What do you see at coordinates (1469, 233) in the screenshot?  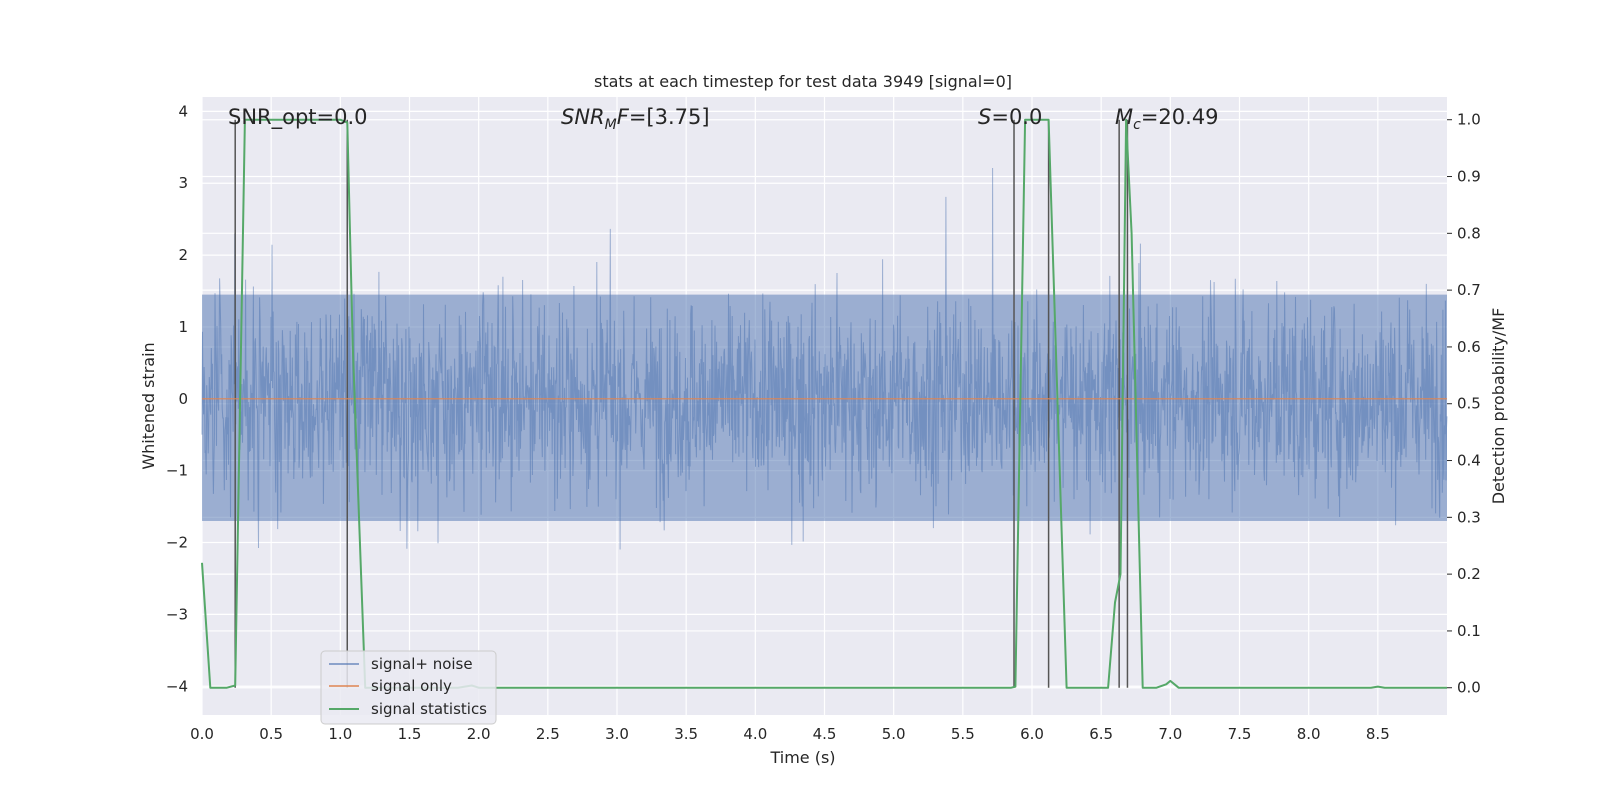 I see `y-right-tick-label: 0.8` at bounding box center [1469, 233].